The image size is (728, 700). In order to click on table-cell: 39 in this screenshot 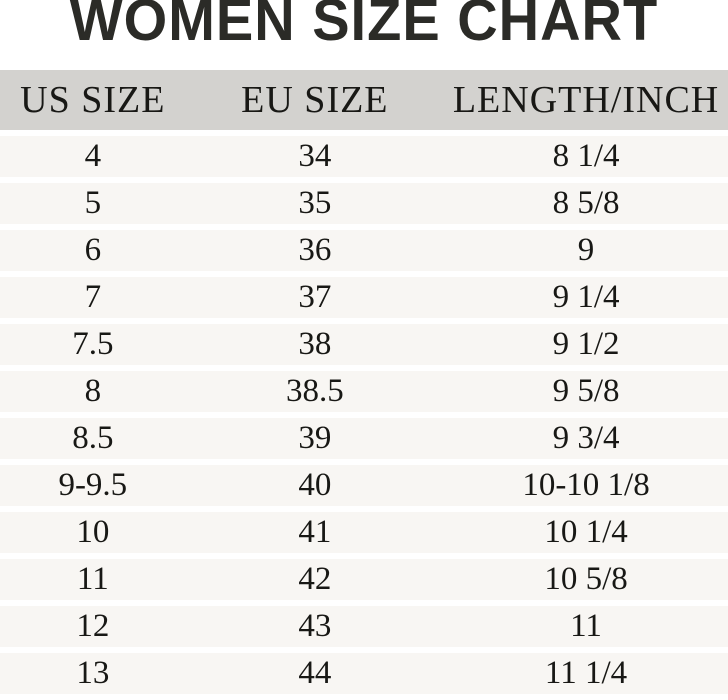, I will do `click(315, 438)`.